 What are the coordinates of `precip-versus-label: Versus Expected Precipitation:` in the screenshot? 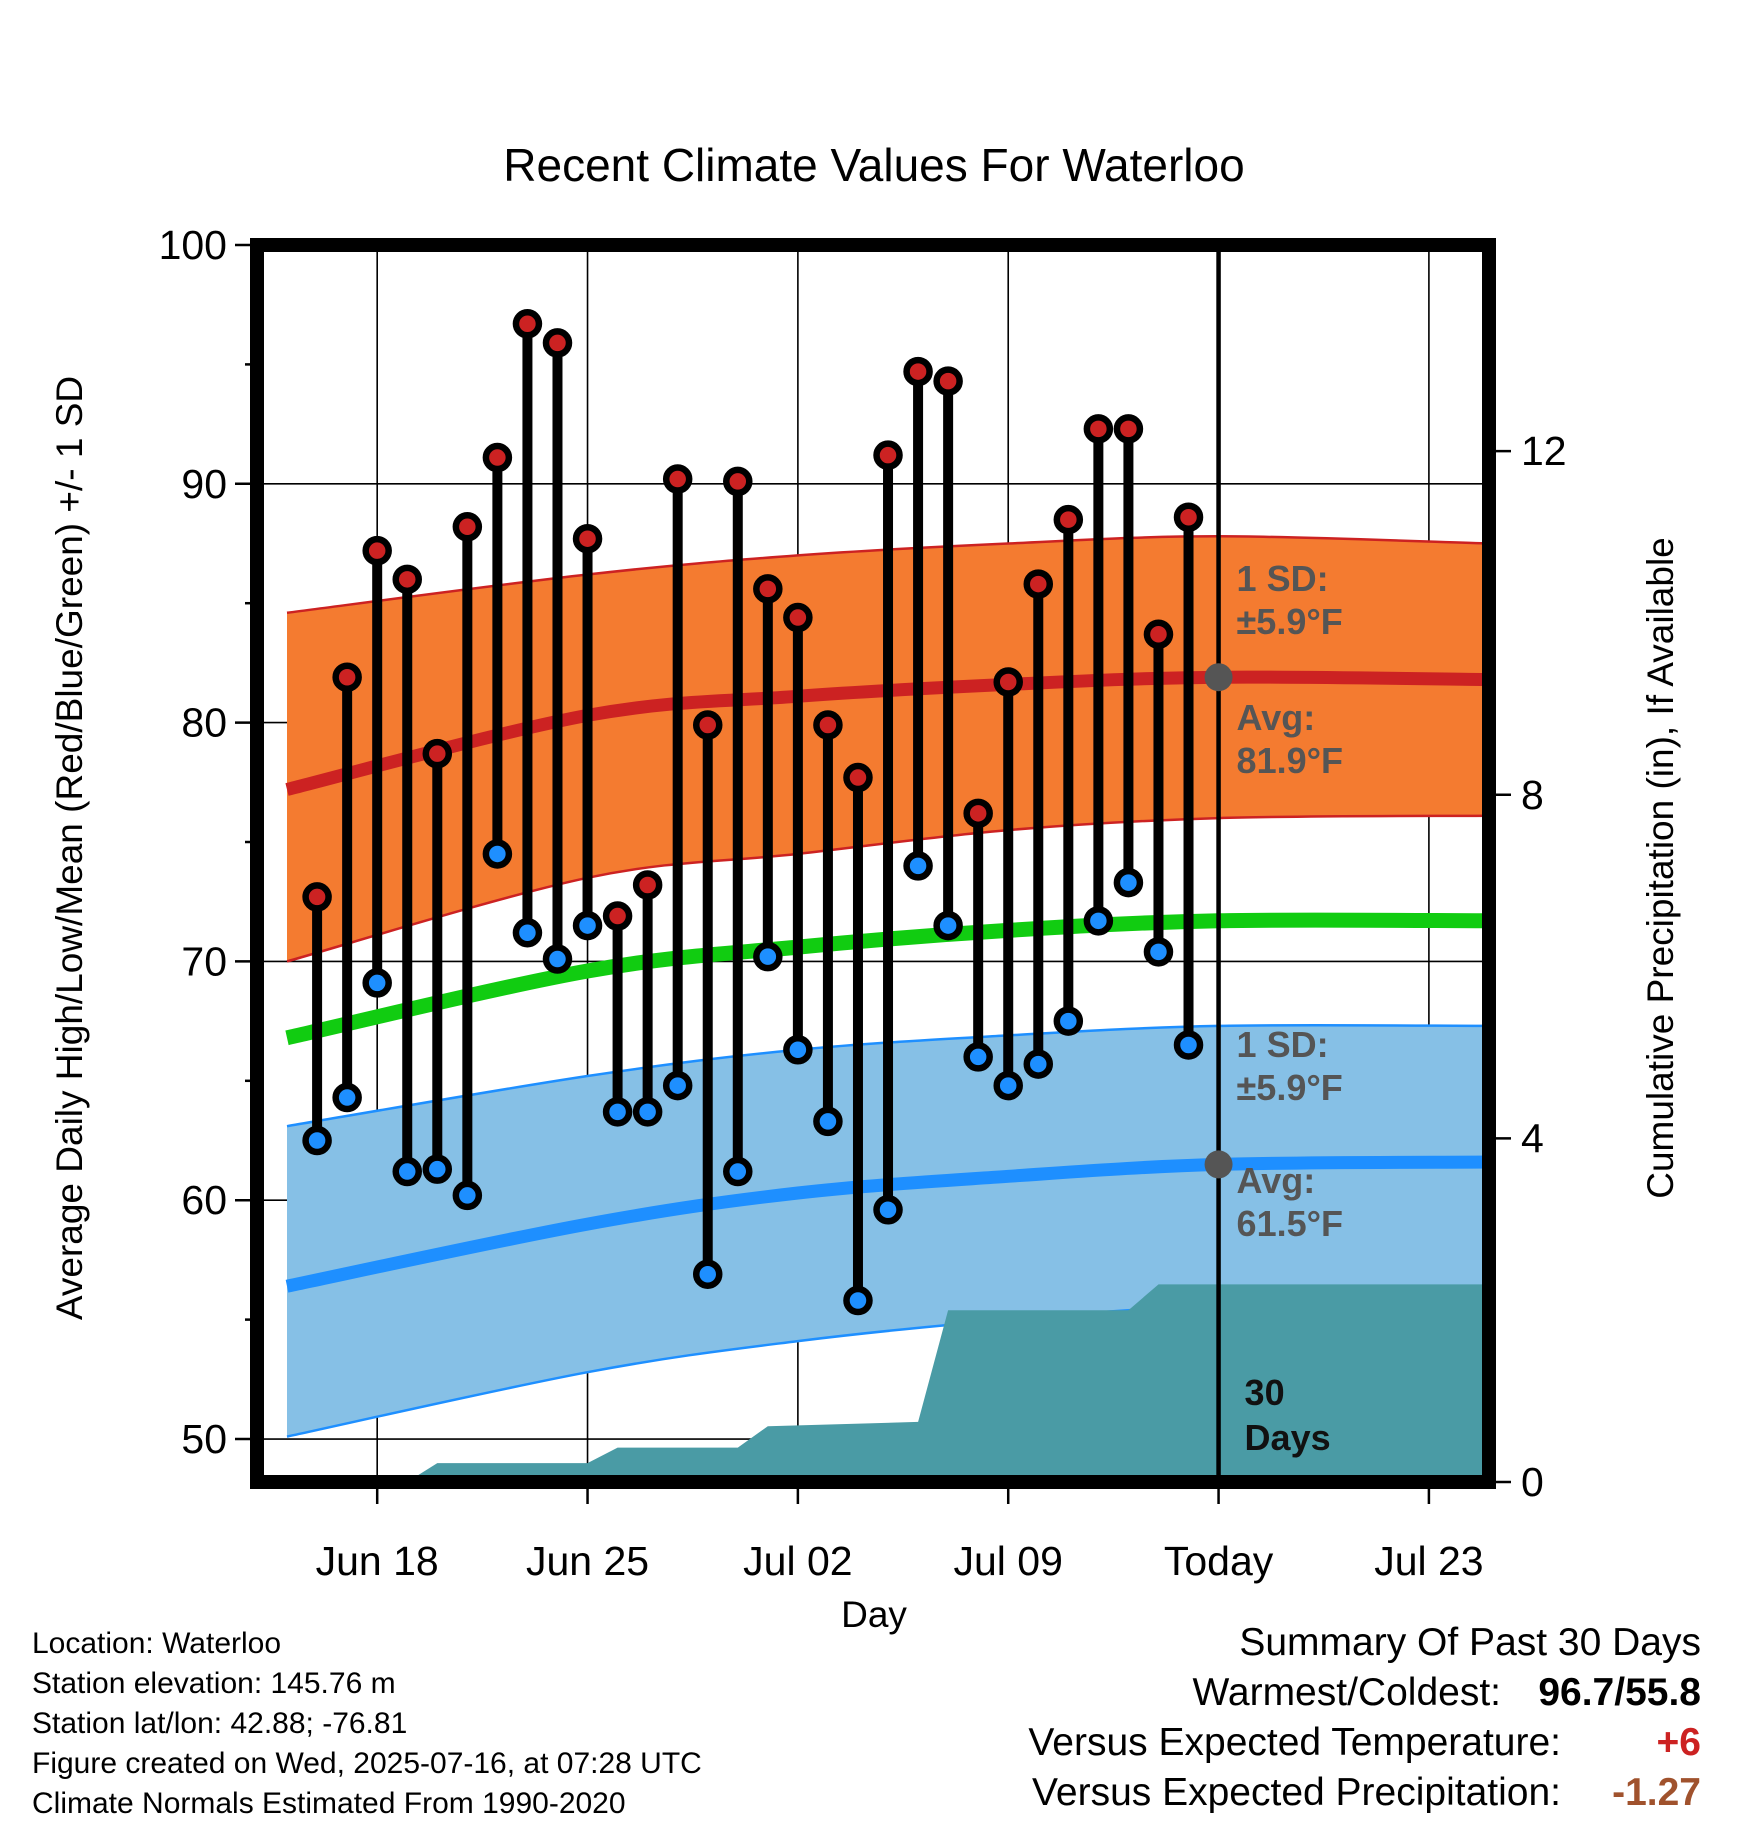 It's located at (1296, 1792).